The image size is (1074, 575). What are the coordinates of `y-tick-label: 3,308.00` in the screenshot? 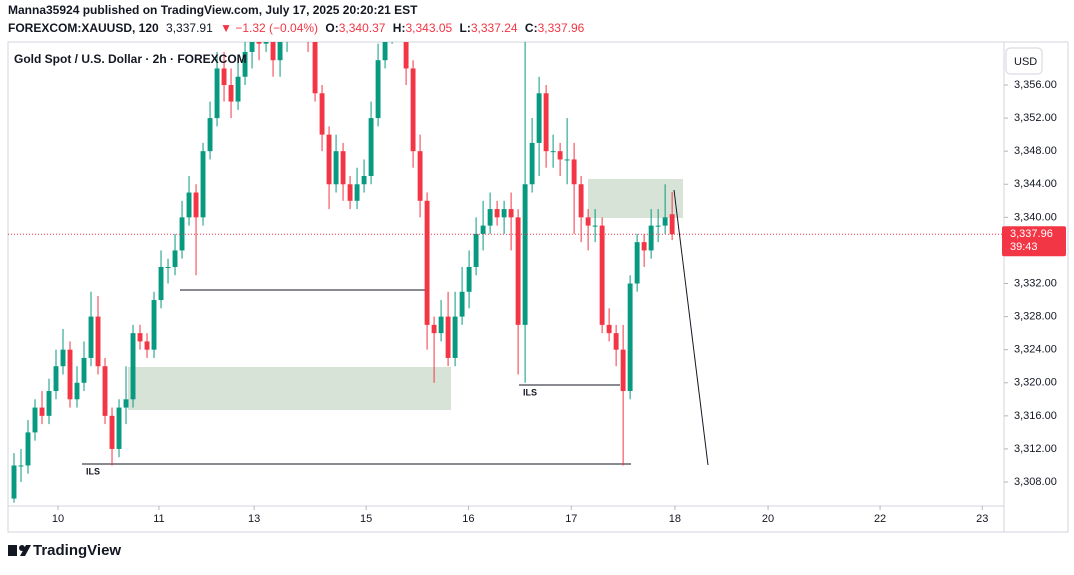 It's located at (1035, 482).